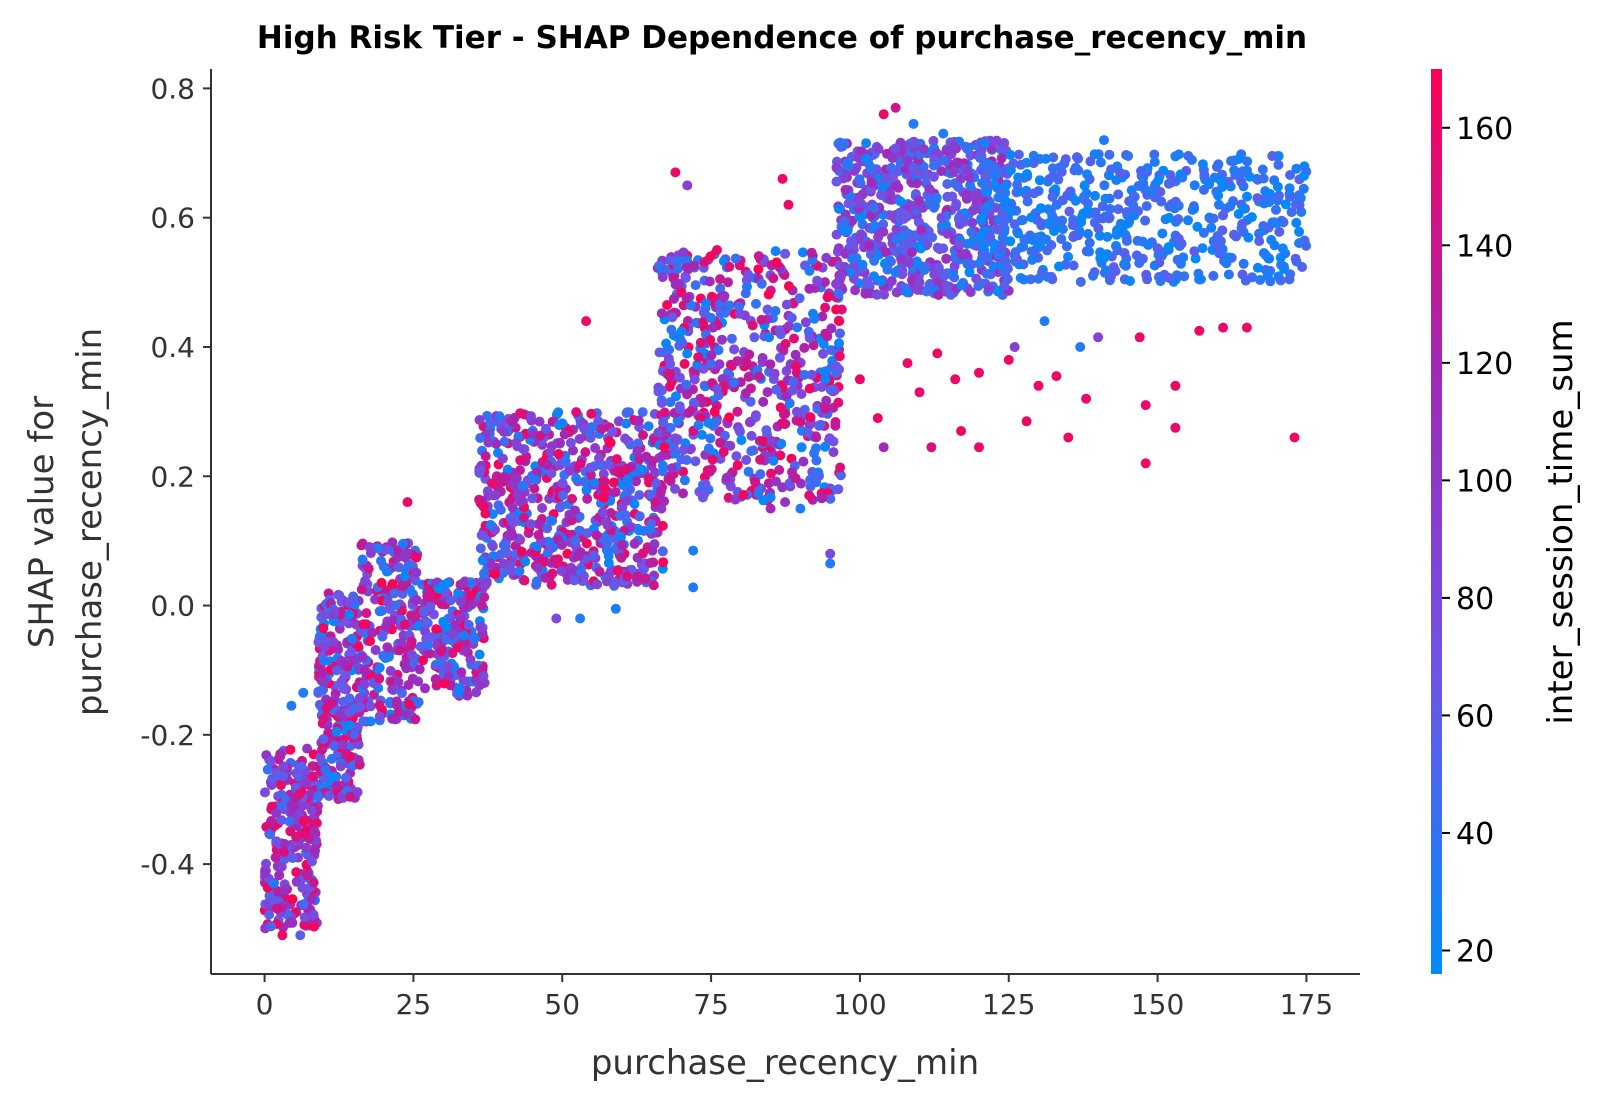 Image resolution: width=1600 pixels, height=1103 pixels. Describe the element at coordinates (1436, 521) in the screenshot. I see `colorbar` at that location.